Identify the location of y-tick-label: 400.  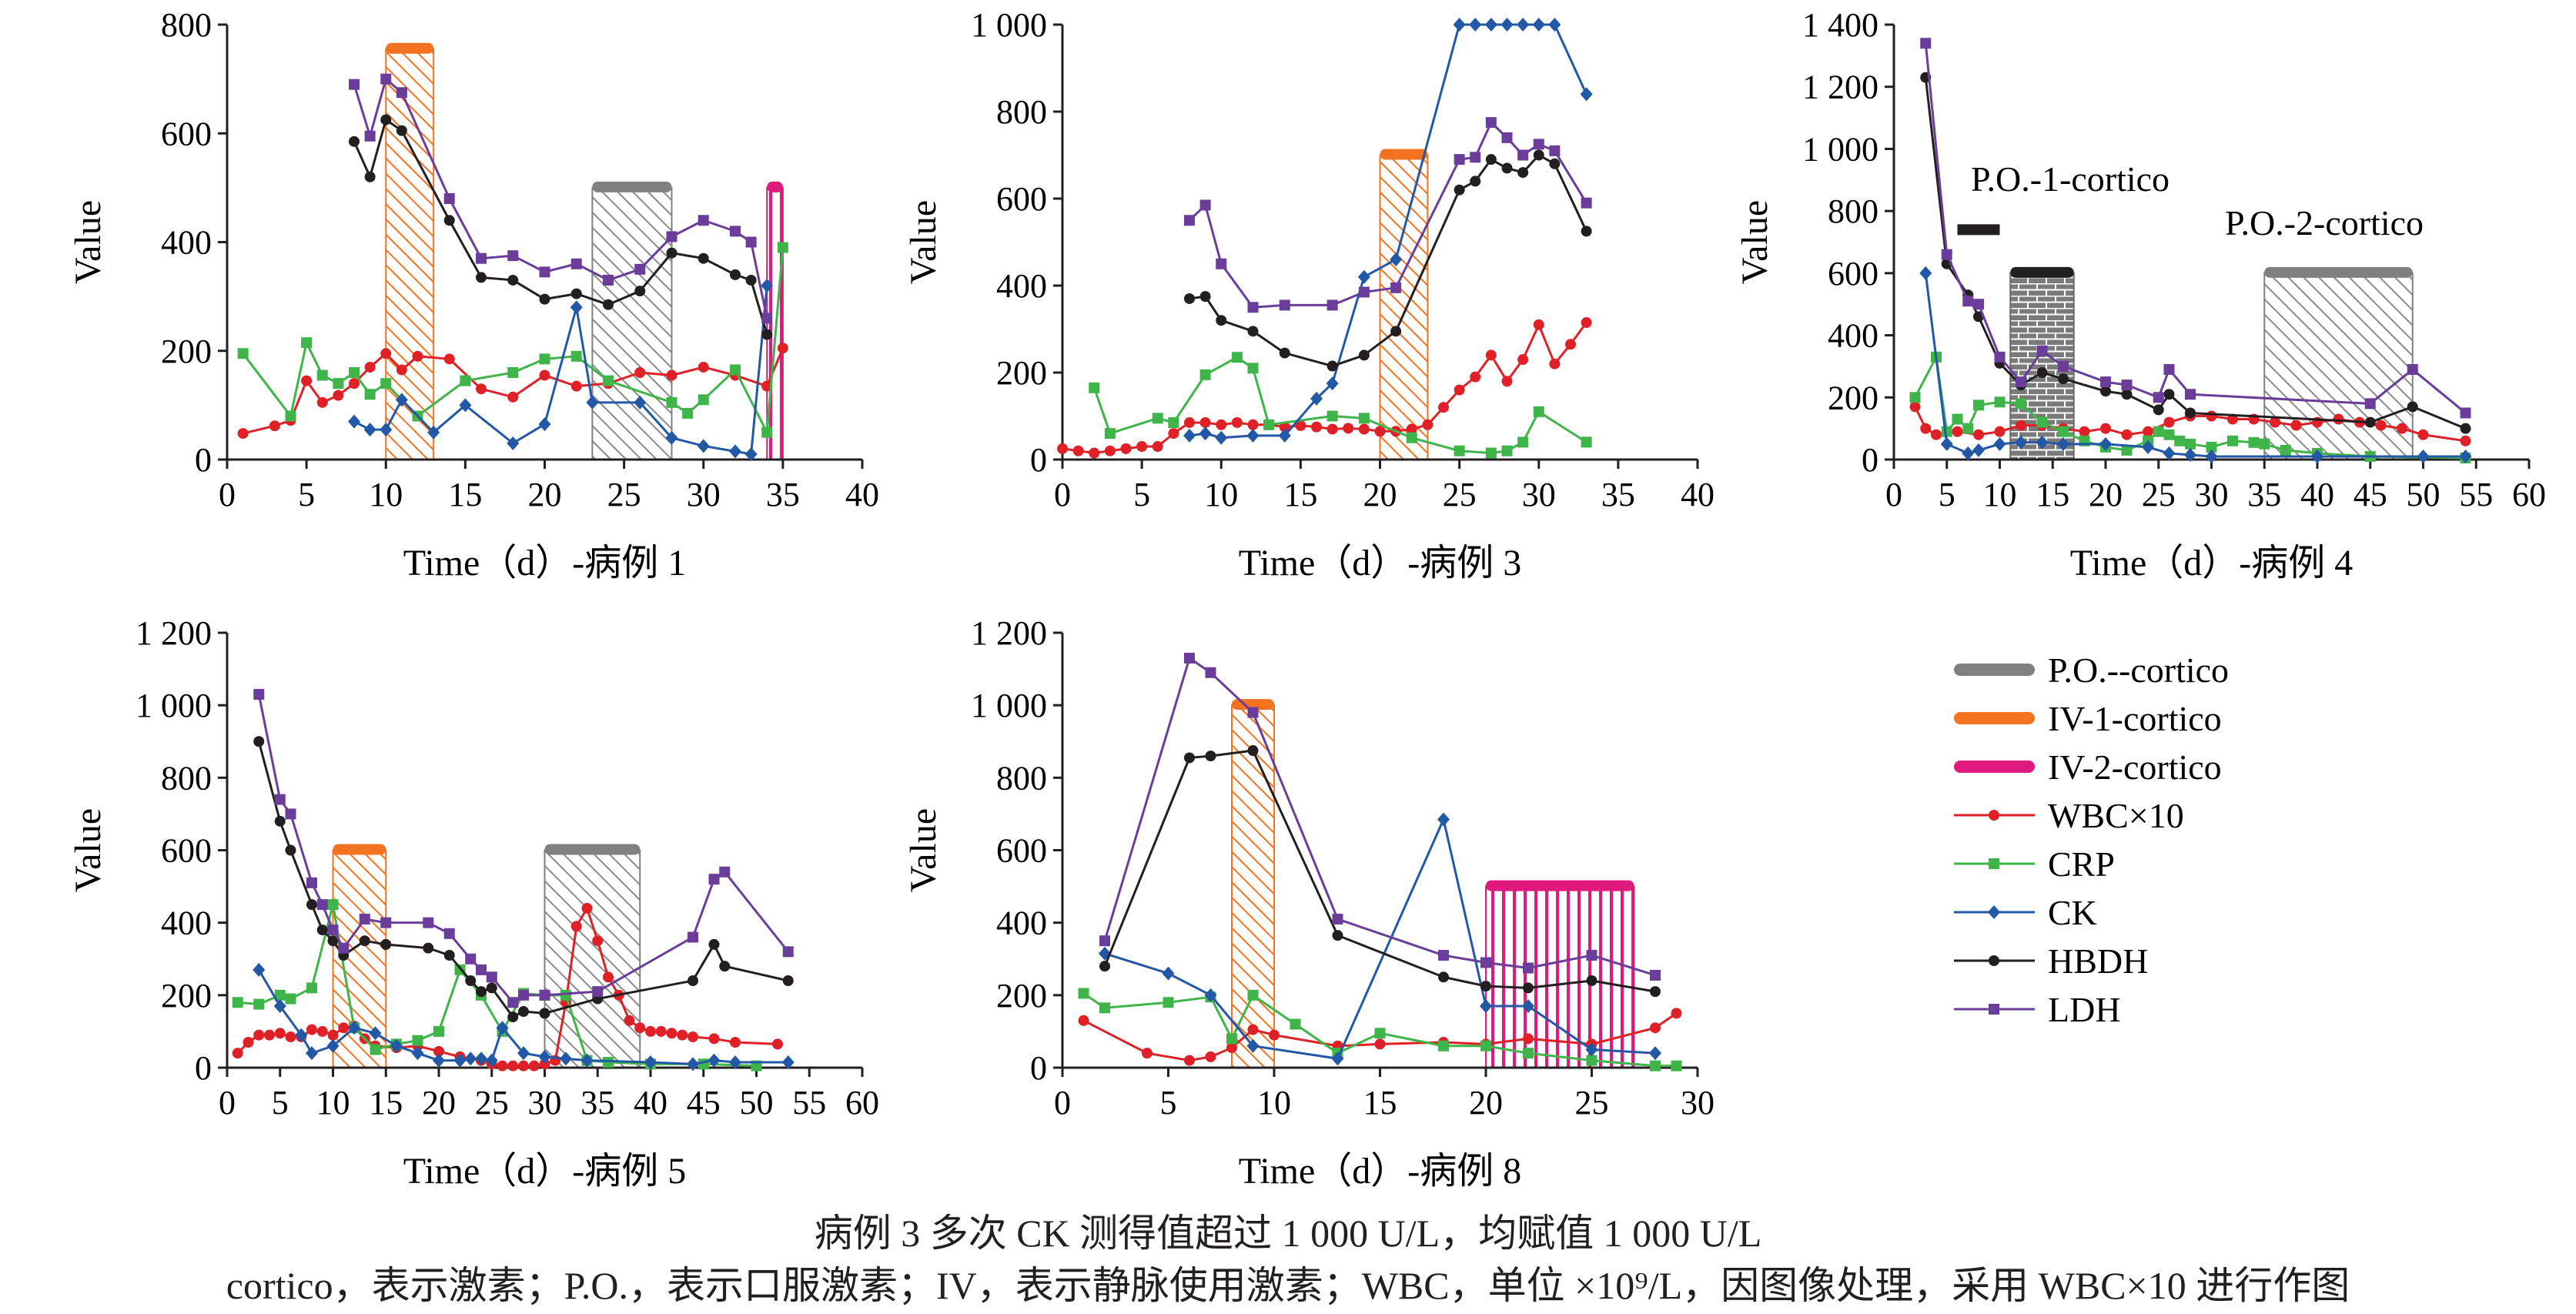
(187, 243).